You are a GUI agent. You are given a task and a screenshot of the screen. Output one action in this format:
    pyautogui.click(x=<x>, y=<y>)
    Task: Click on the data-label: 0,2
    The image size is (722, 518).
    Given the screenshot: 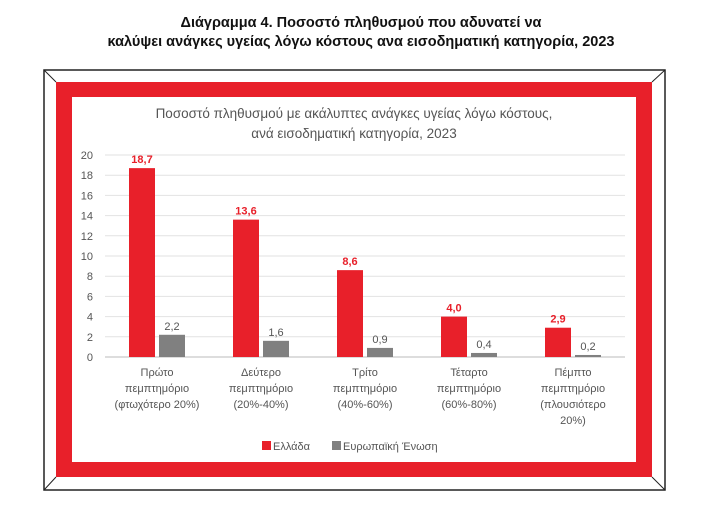 What is the action you would take?
    pyautogui.click(x=587, y=347)
    